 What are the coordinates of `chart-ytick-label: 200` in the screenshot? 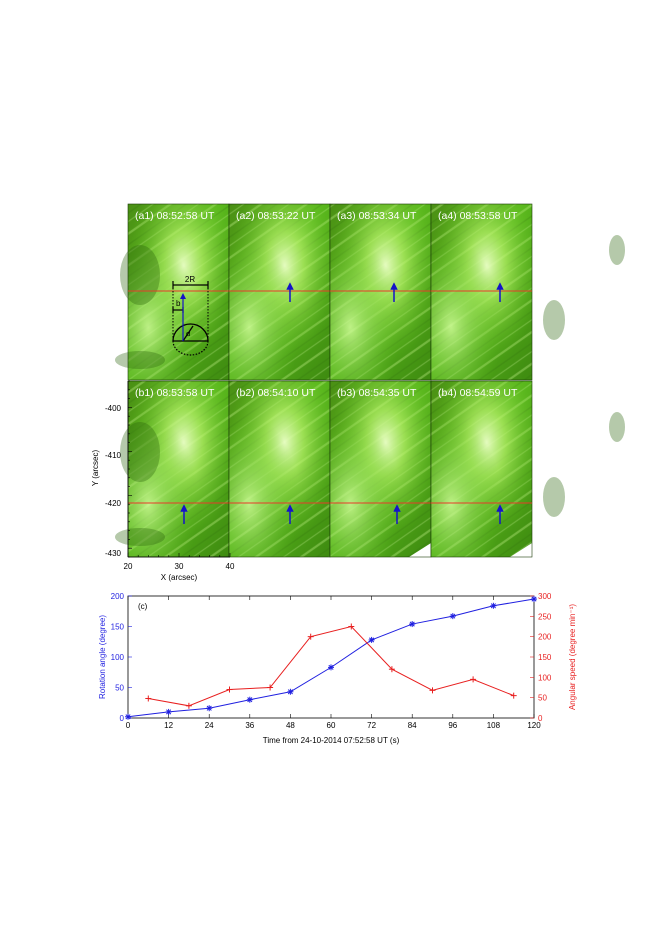 It's located at (118, 596).